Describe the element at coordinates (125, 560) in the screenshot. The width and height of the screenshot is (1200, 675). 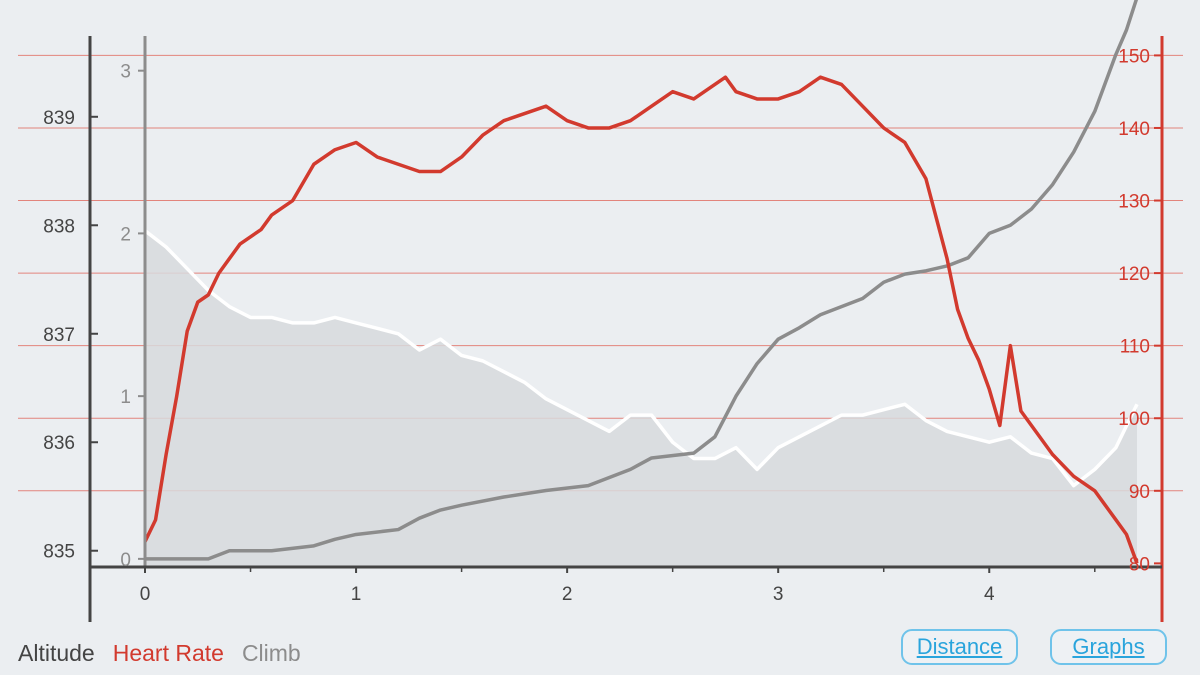
I see `climb-tick-label-0: 0` at that location.